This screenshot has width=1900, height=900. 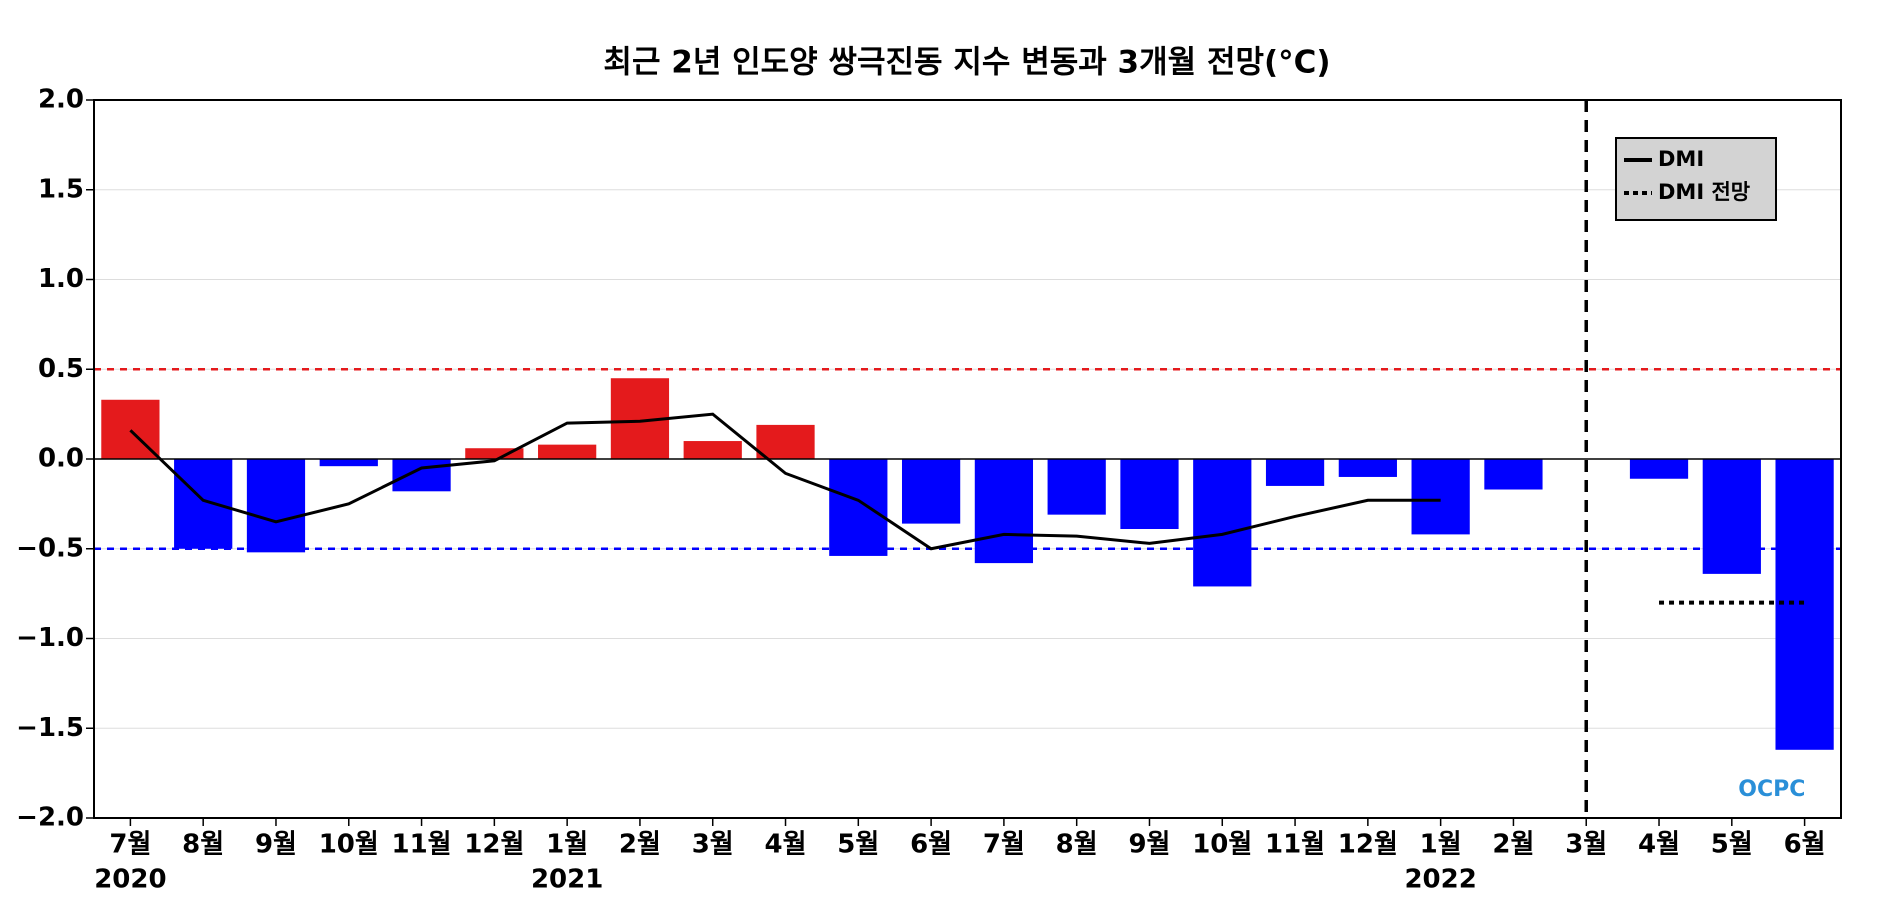 What do you see at coordinates (50, 638) in the screenshot?
I see `y-tick-label: −1.0` at bounding box center [50, 638].